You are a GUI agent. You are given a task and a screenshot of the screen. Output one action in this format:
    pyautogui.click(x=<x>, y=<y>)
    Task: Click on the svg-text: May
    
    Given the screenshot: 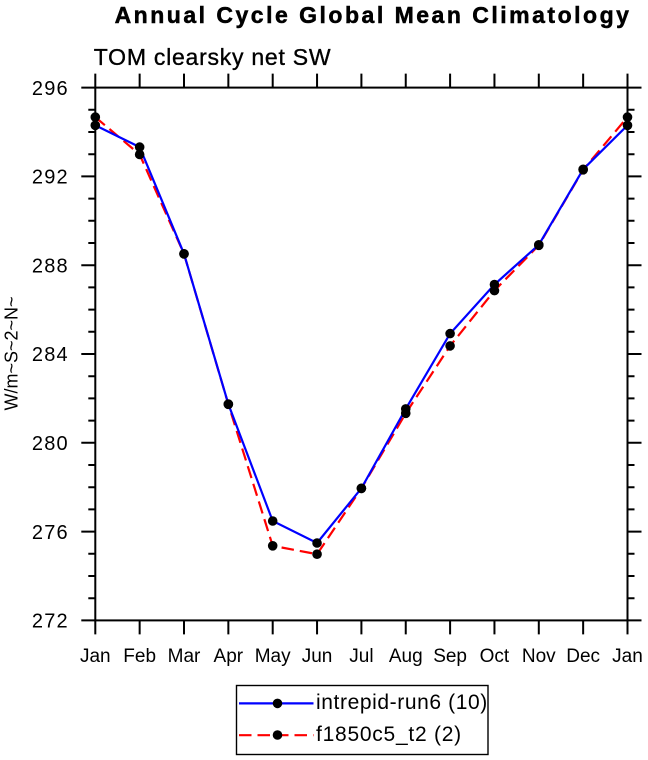 What is the action you would take?
    pyautogui.click(x=273, y=656)
    